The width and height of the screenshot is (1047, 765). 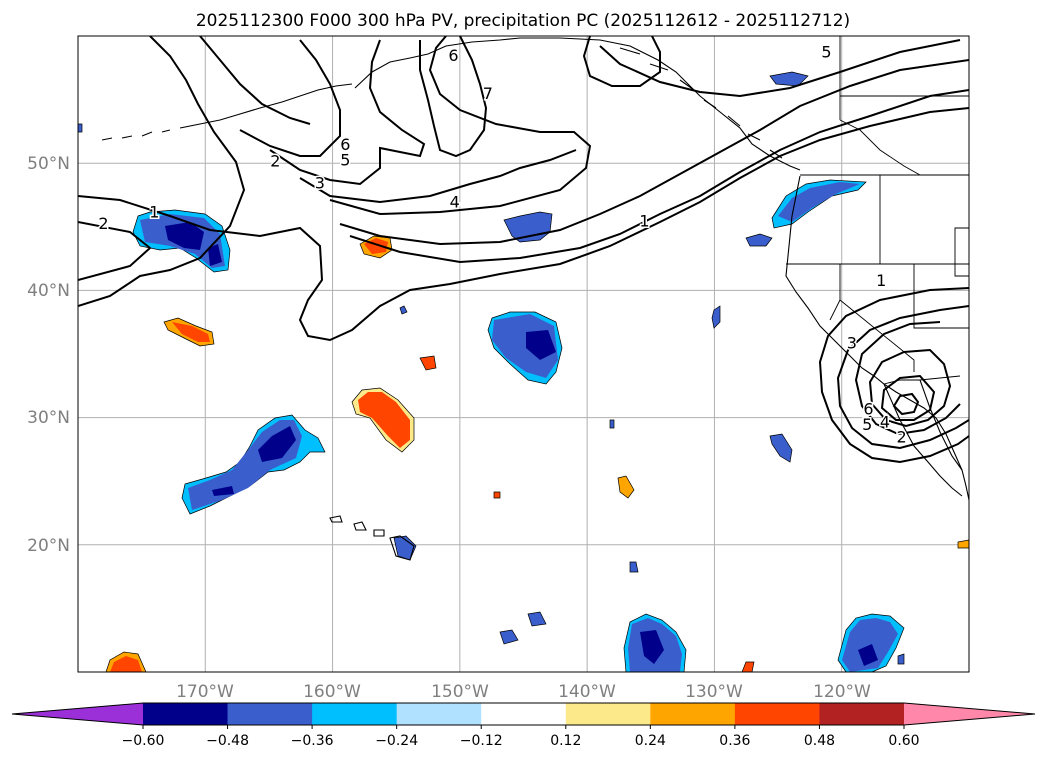 What do you see at coordinates (396, 741) in the screenshot?
I see `colorbar-tick-label: −0.24` at bounding box center [396, 741].